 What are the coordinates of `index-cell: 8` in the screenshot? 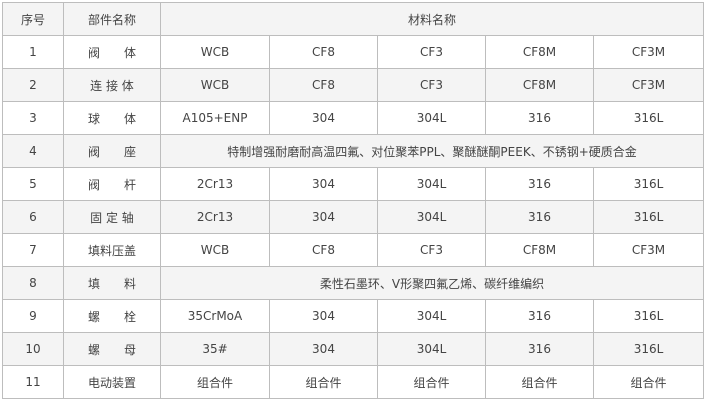 It's located at (33, 283).